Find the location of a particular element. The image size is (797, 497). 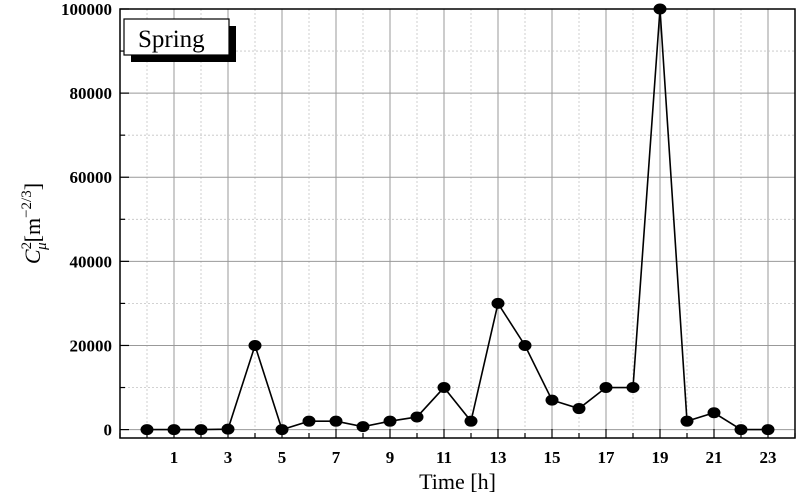

y-tick-label: 0 is located at coordinates (108, 430).